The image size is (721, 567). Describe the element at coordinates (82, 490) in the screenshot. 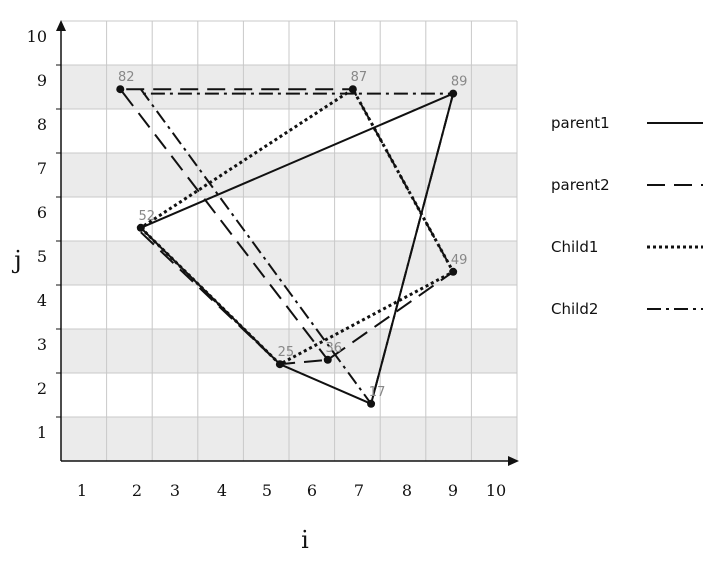

I see `x-tick-label: 1` at that location.